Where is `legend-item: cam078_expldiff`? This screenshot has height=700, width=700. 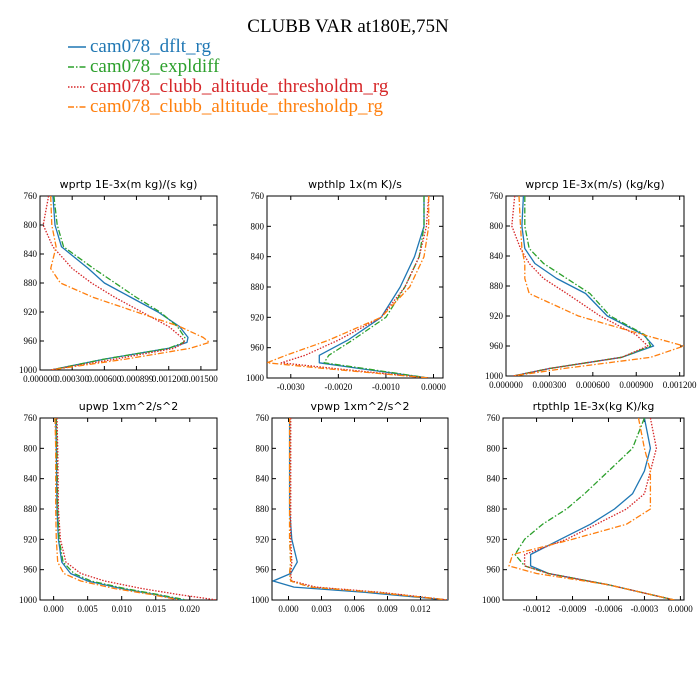 legend-item: cam078_expldiff is located at coordinates (144, 66).